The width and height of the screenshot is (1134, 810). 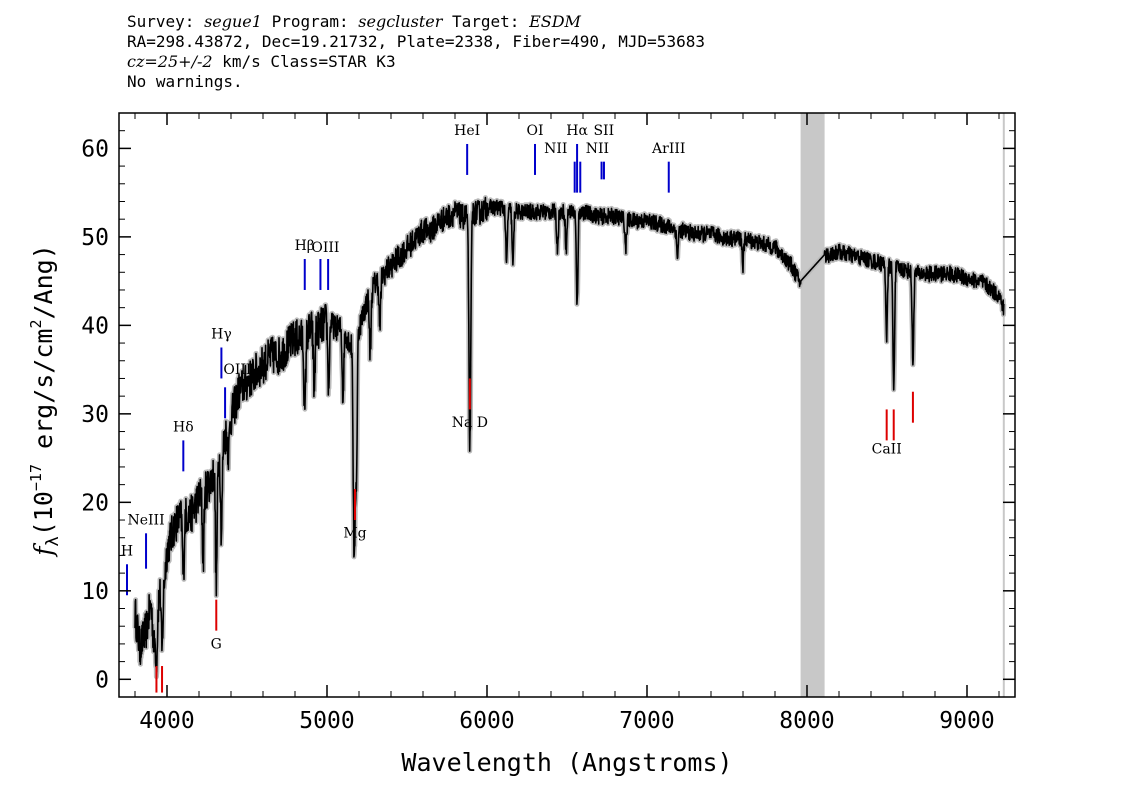 What do you see at coordinates (486, 21) in the screenshot?
I see `target-label: Target:` at bounding box center [486, 21].